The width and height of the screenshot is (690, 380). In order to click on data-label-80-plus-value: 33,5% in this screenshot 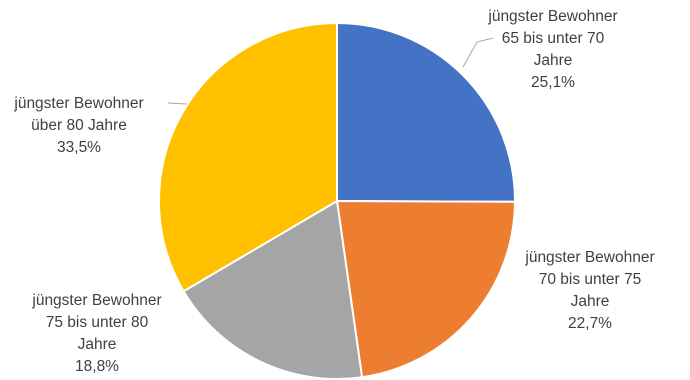, I will do `click(79, 147)`.